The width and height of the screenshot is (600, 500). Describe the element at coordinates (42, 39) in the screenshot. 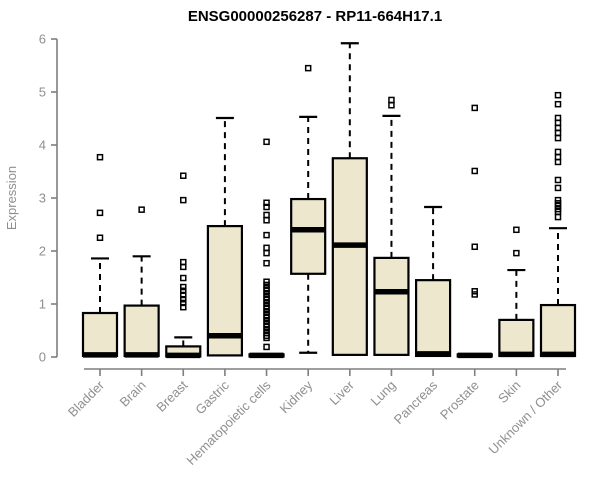

I see `y-tick-label: 6` at that location.